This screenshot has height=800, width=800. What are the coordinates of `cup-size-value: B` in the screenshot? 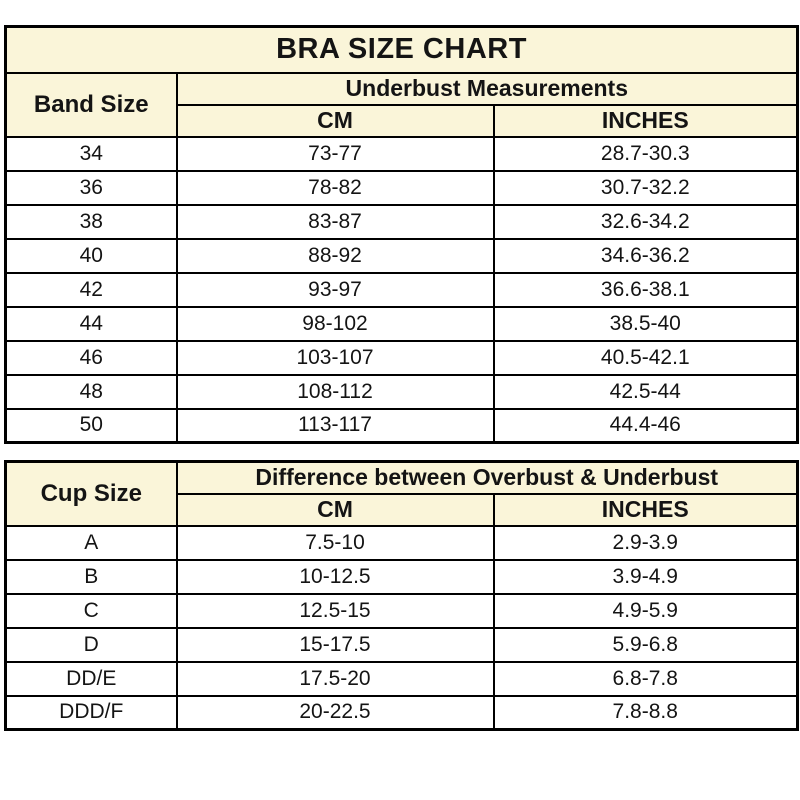 It's located at (91, 576).